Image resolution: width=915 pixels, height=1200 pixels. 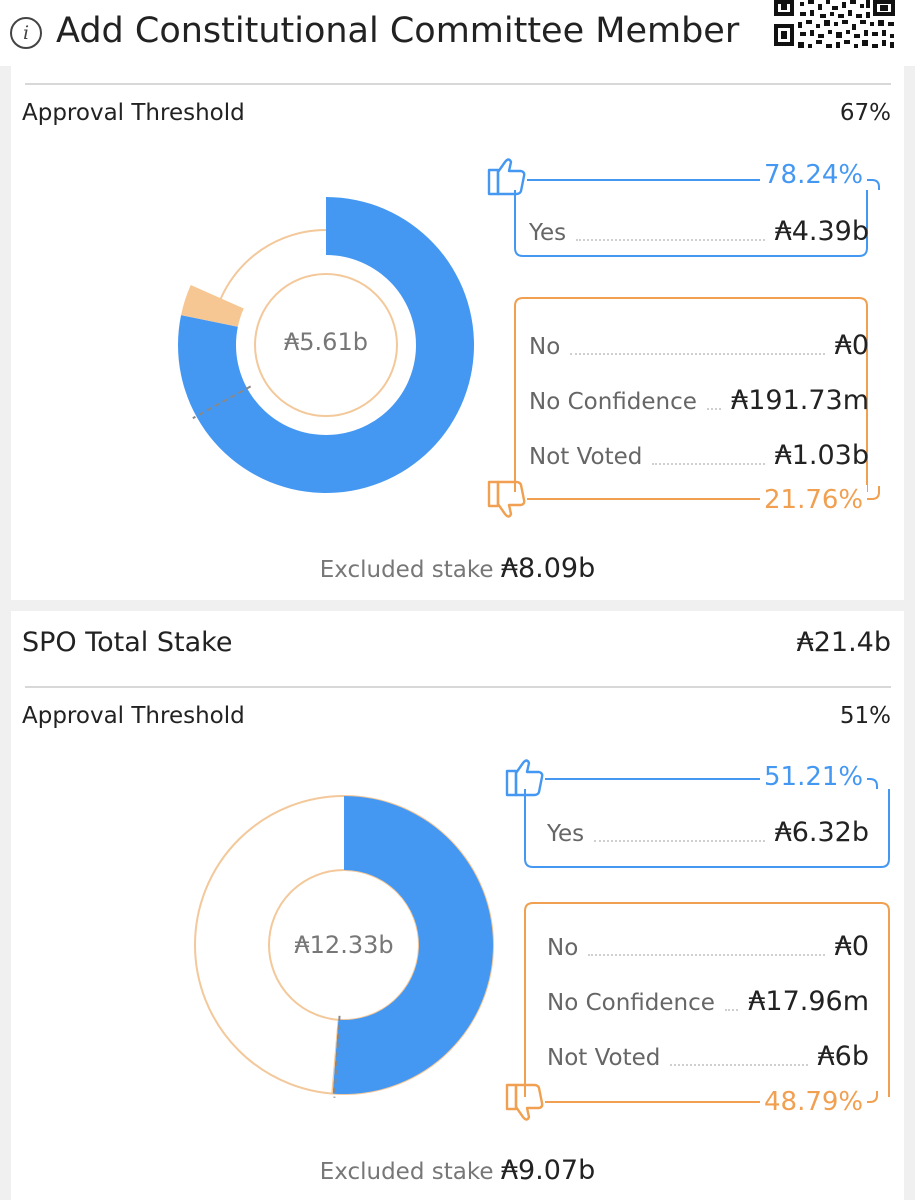 I want to click on excluded-stake-value: ₳8.09b, so click(x=548, y=568).